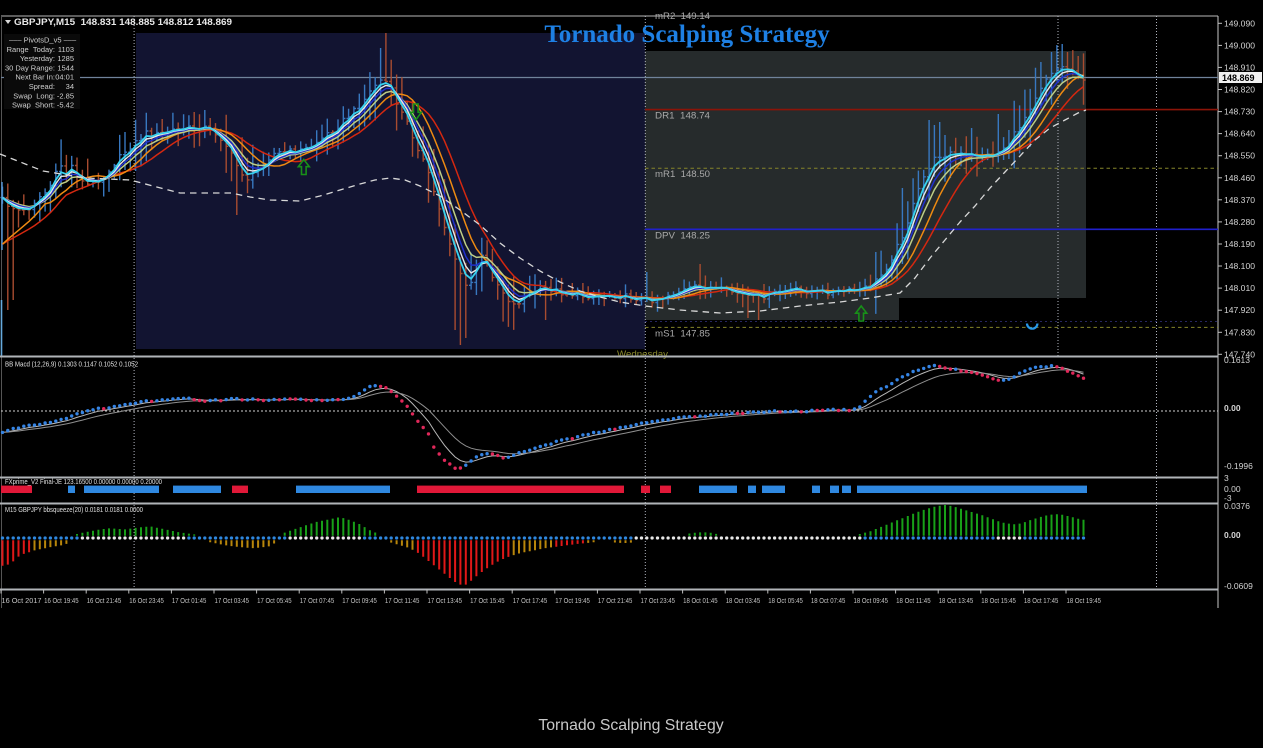 The width and height of the screenshot is (1263, 748). What do you see at coordinates (1239, 67) in the screenshot?
I see `svg-text: 148.910` at bounding box center [1239, 67].